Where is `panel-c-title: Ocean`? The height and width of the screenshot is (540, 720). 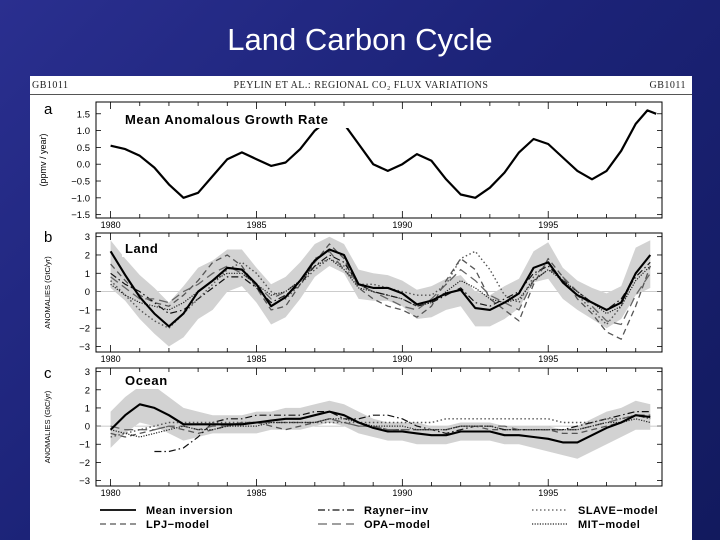 panel-c-title: Ocean is located at coordinates (146, 380).